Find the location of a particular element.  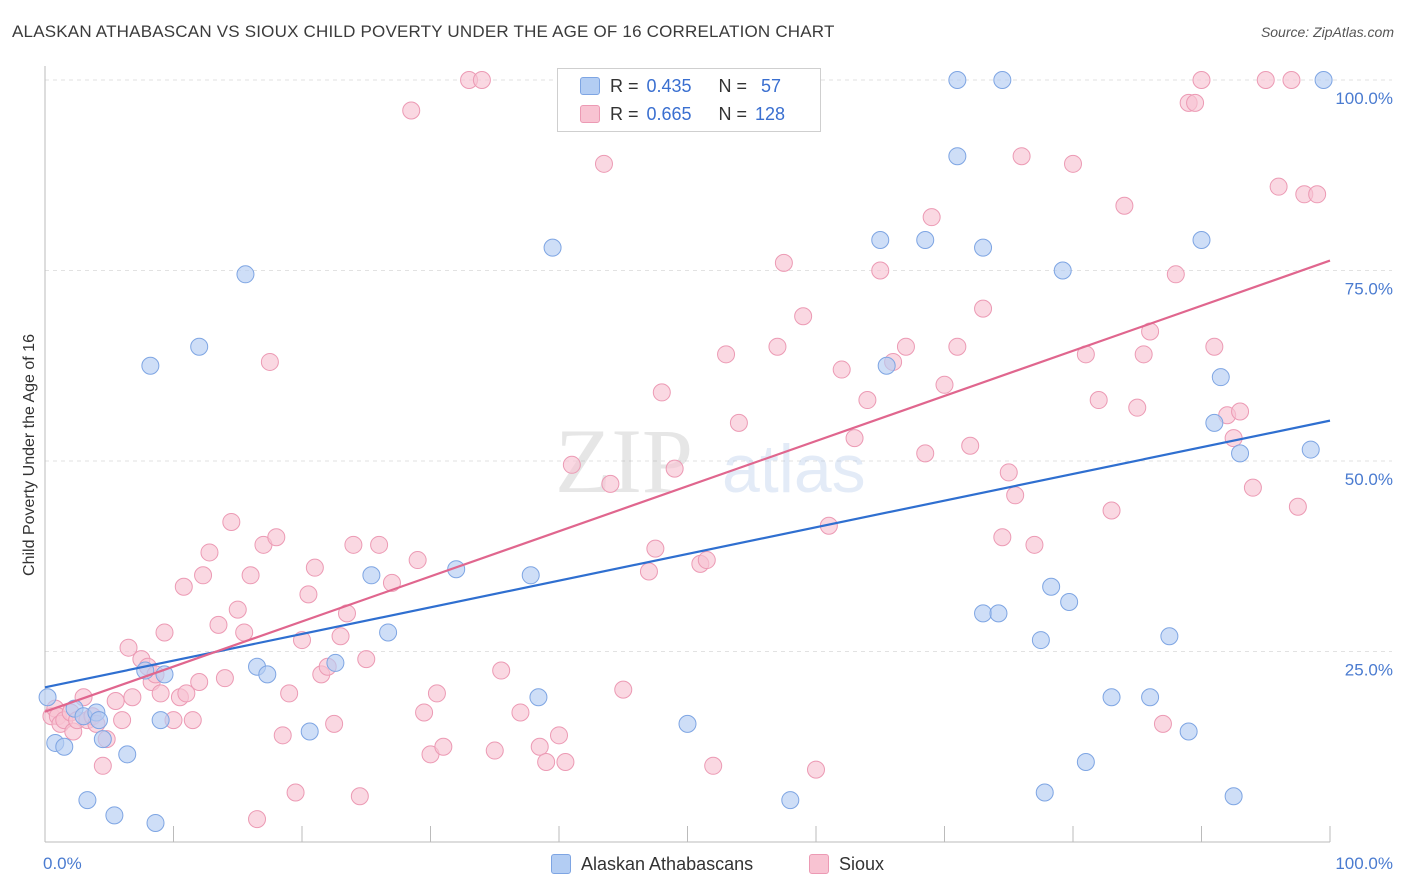

x-tick-label: 0.0% is located at coordinates (62, 863).